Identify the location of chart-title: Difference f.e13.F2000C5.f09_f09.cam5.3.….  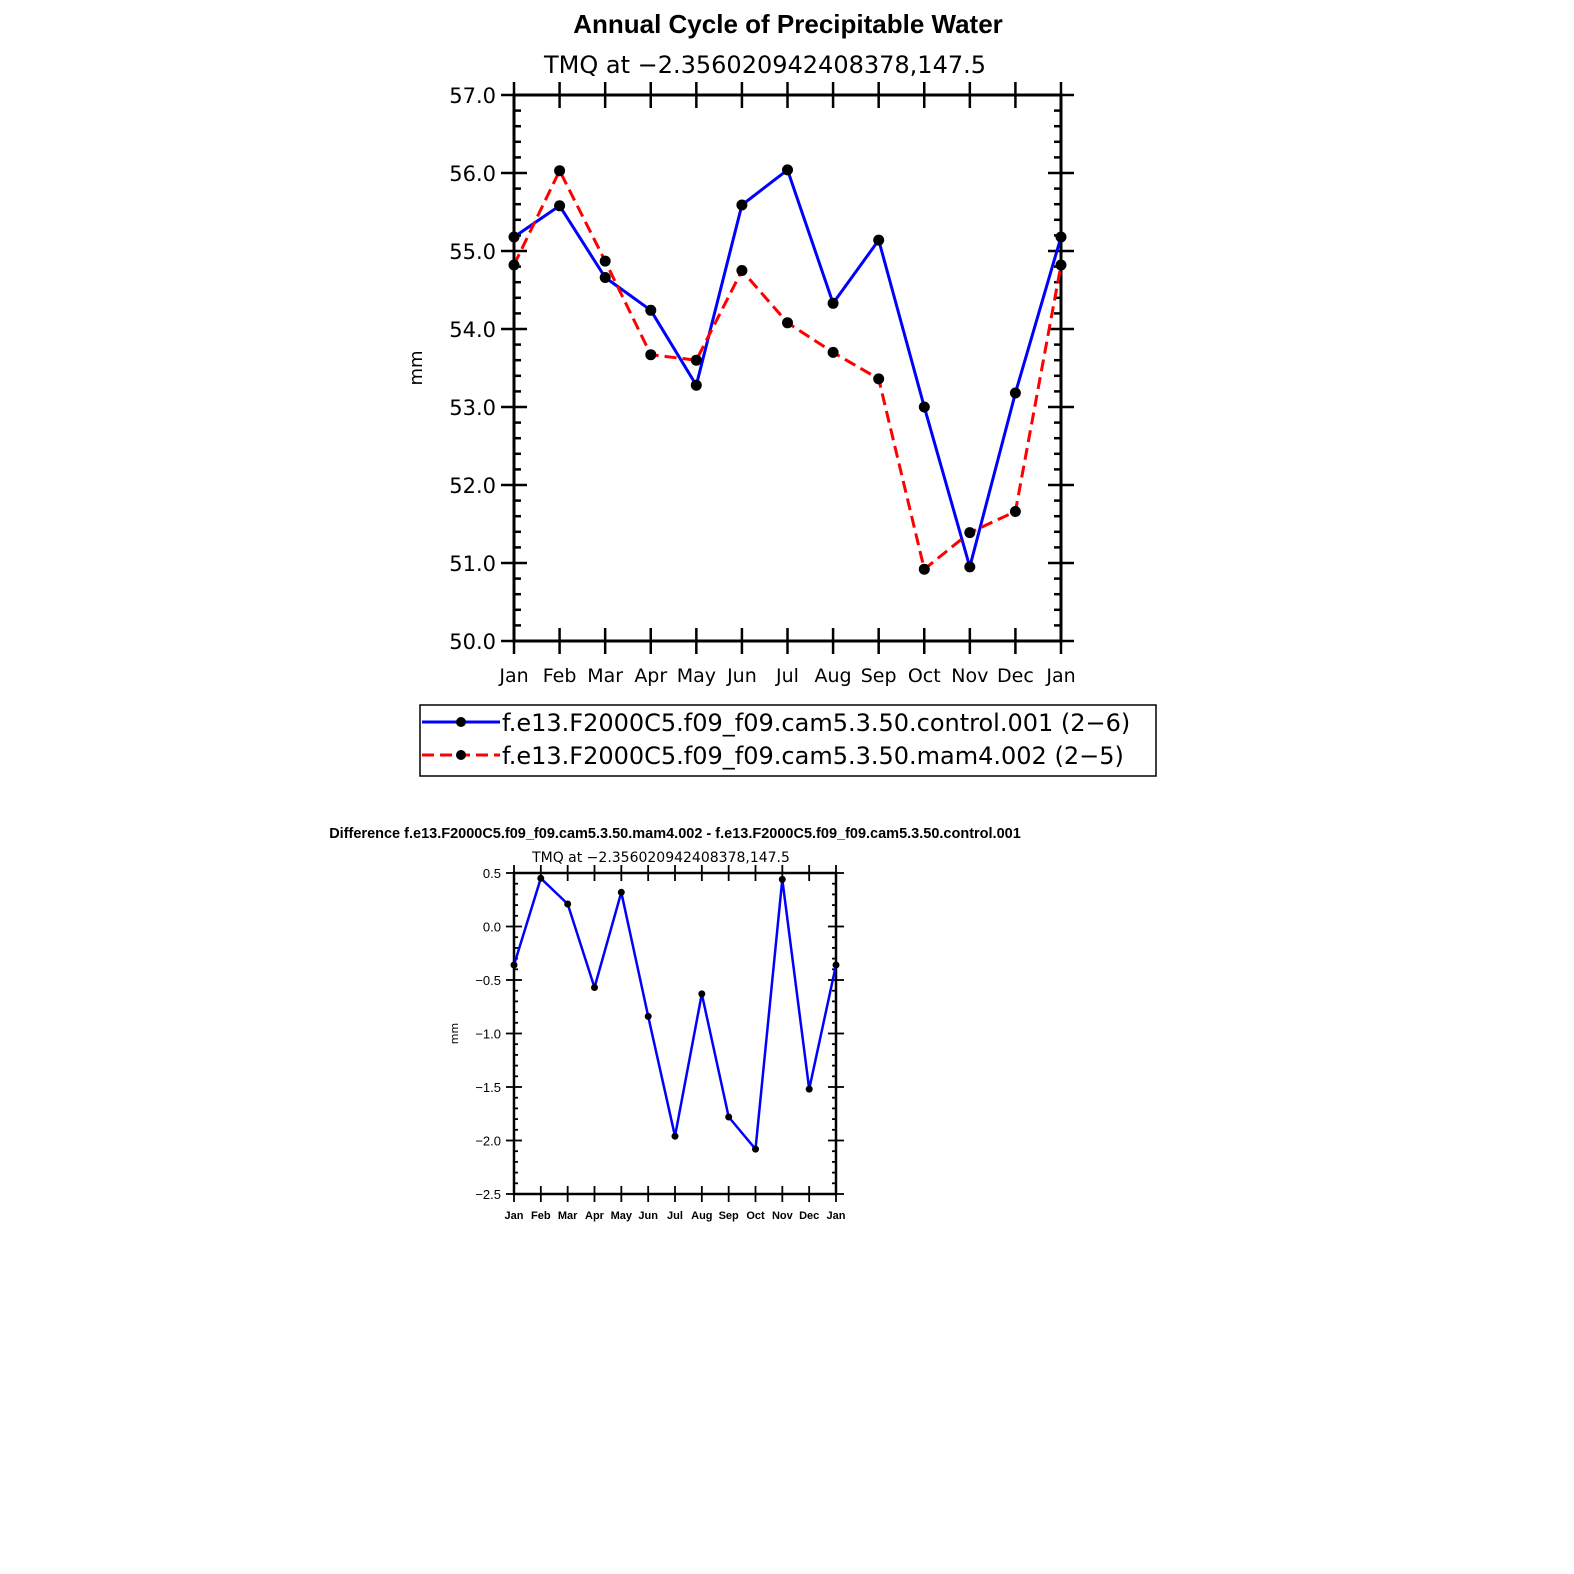
(675, 834).